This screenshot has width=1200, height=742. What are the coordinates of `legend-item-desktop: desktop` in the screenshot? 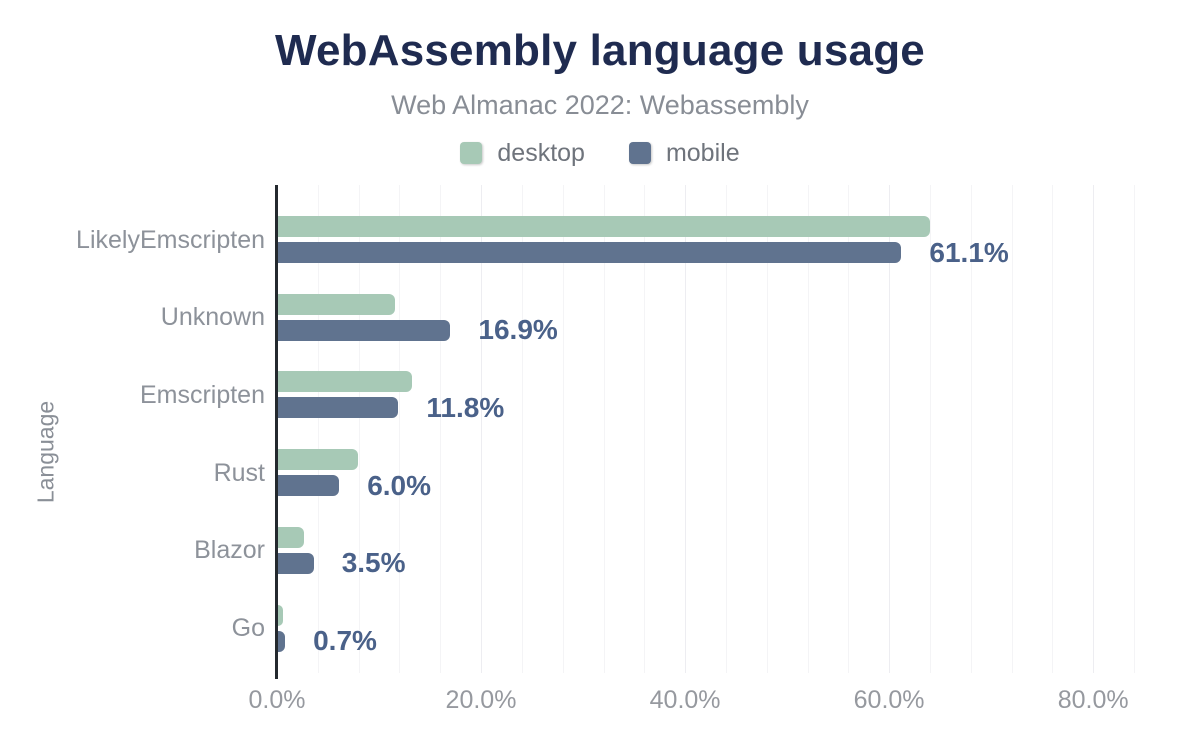 It's located at (522, 153).